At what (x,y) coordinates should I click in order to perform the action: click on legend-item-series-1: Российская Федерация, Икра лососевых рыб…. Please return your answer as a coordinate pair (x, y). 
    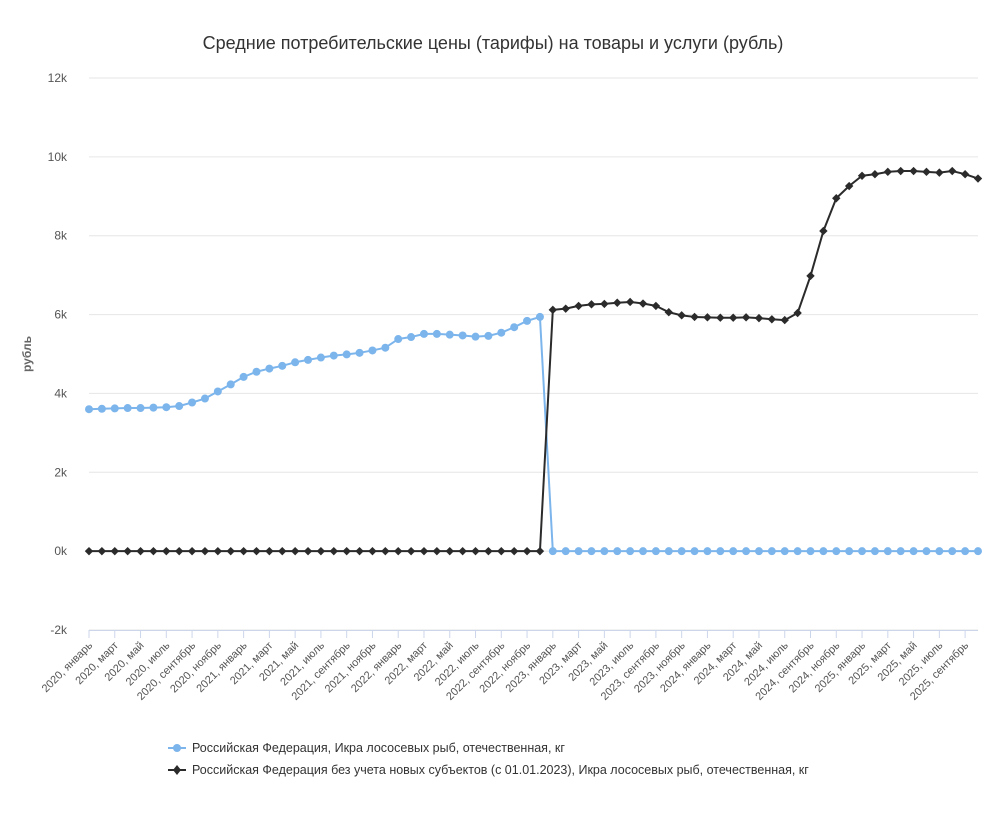
    Looking at the image, I should click on (548, 748).